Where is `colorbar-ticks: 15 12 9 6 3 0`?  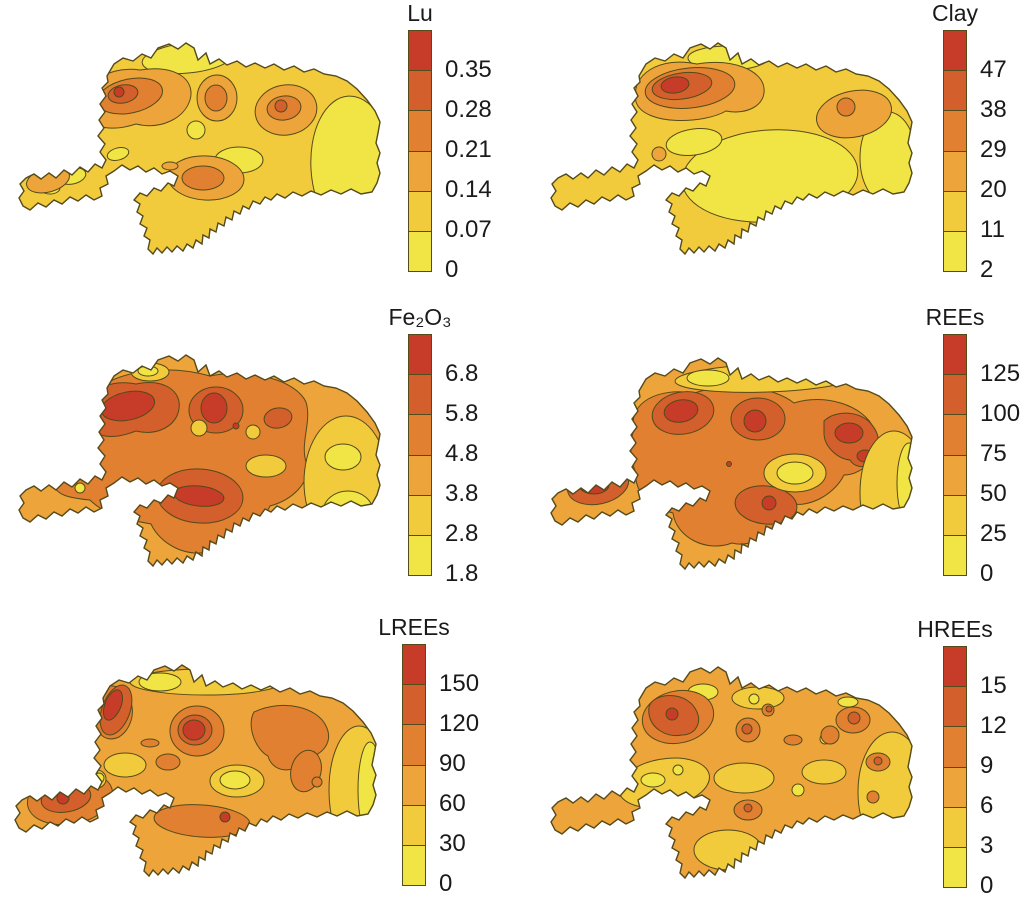
colorbar-ticks: 15 12 9 6 3 0 is located at coordinates (1002, 772).